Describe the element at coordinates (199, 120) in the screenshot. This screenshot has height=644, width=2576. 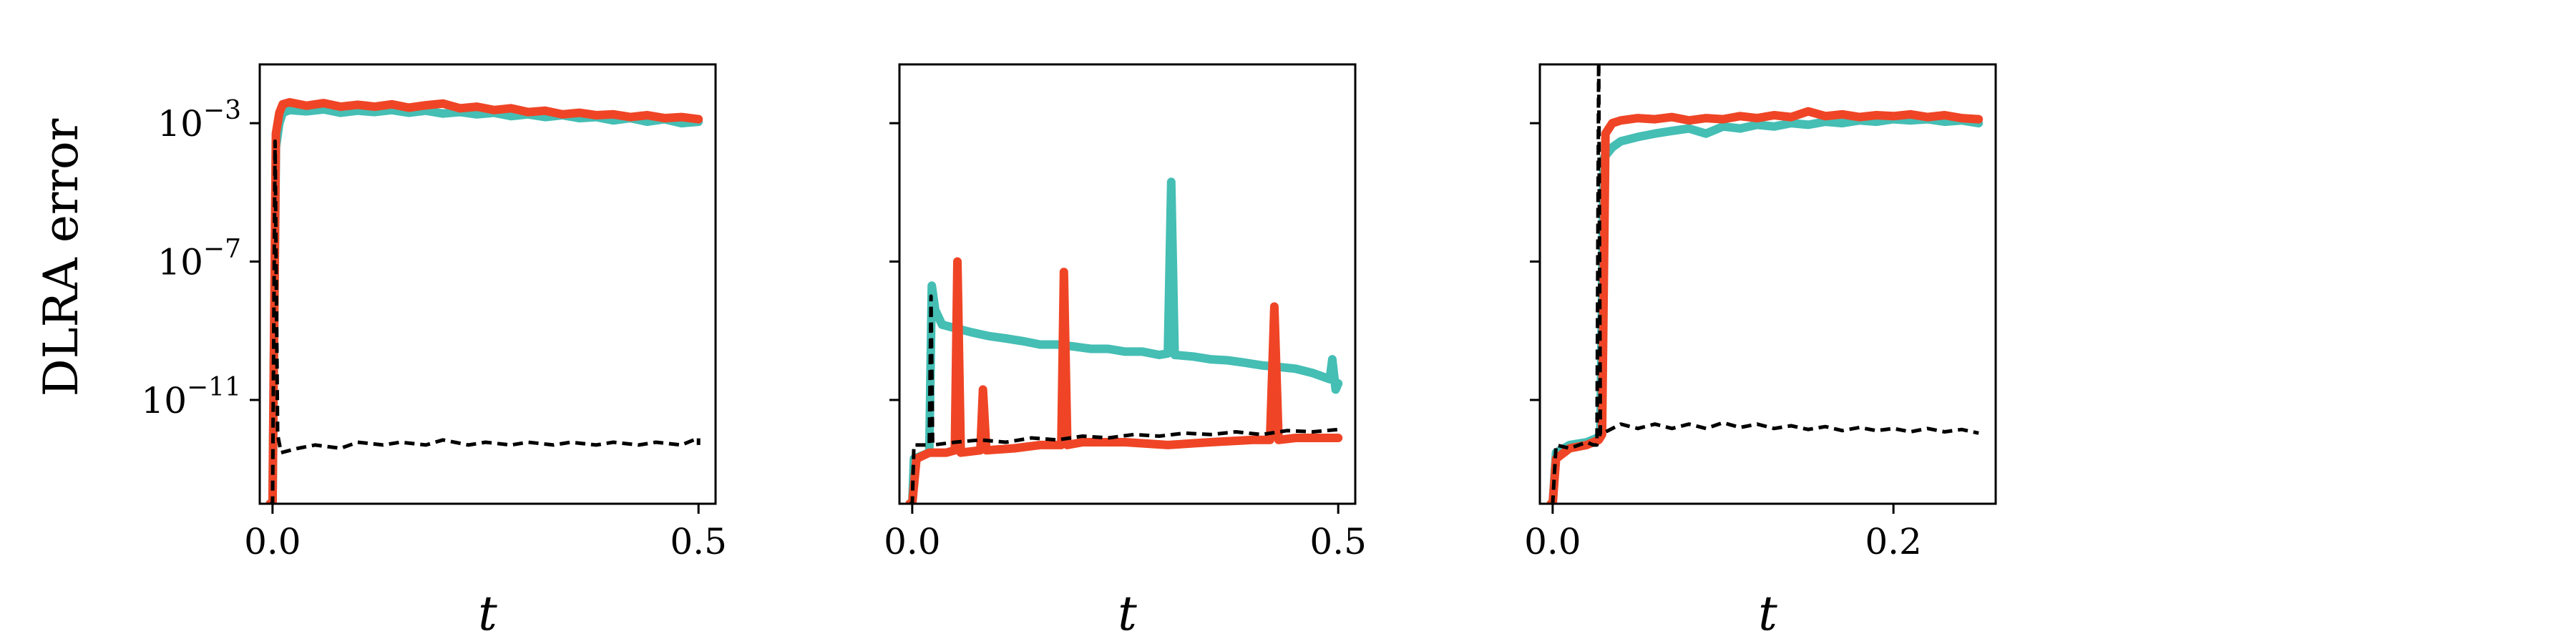
I see `y-tick-label: 10⁻³` at that location.